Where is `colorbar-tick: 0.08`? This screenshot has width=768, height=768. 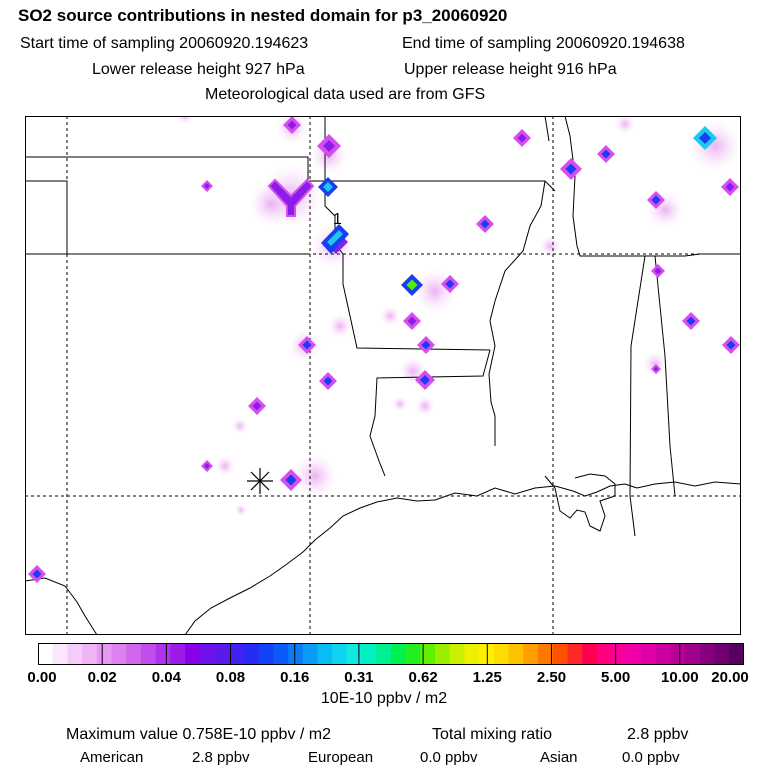 colorbar-tick: 0.08 is located at coordinates (230, 677).